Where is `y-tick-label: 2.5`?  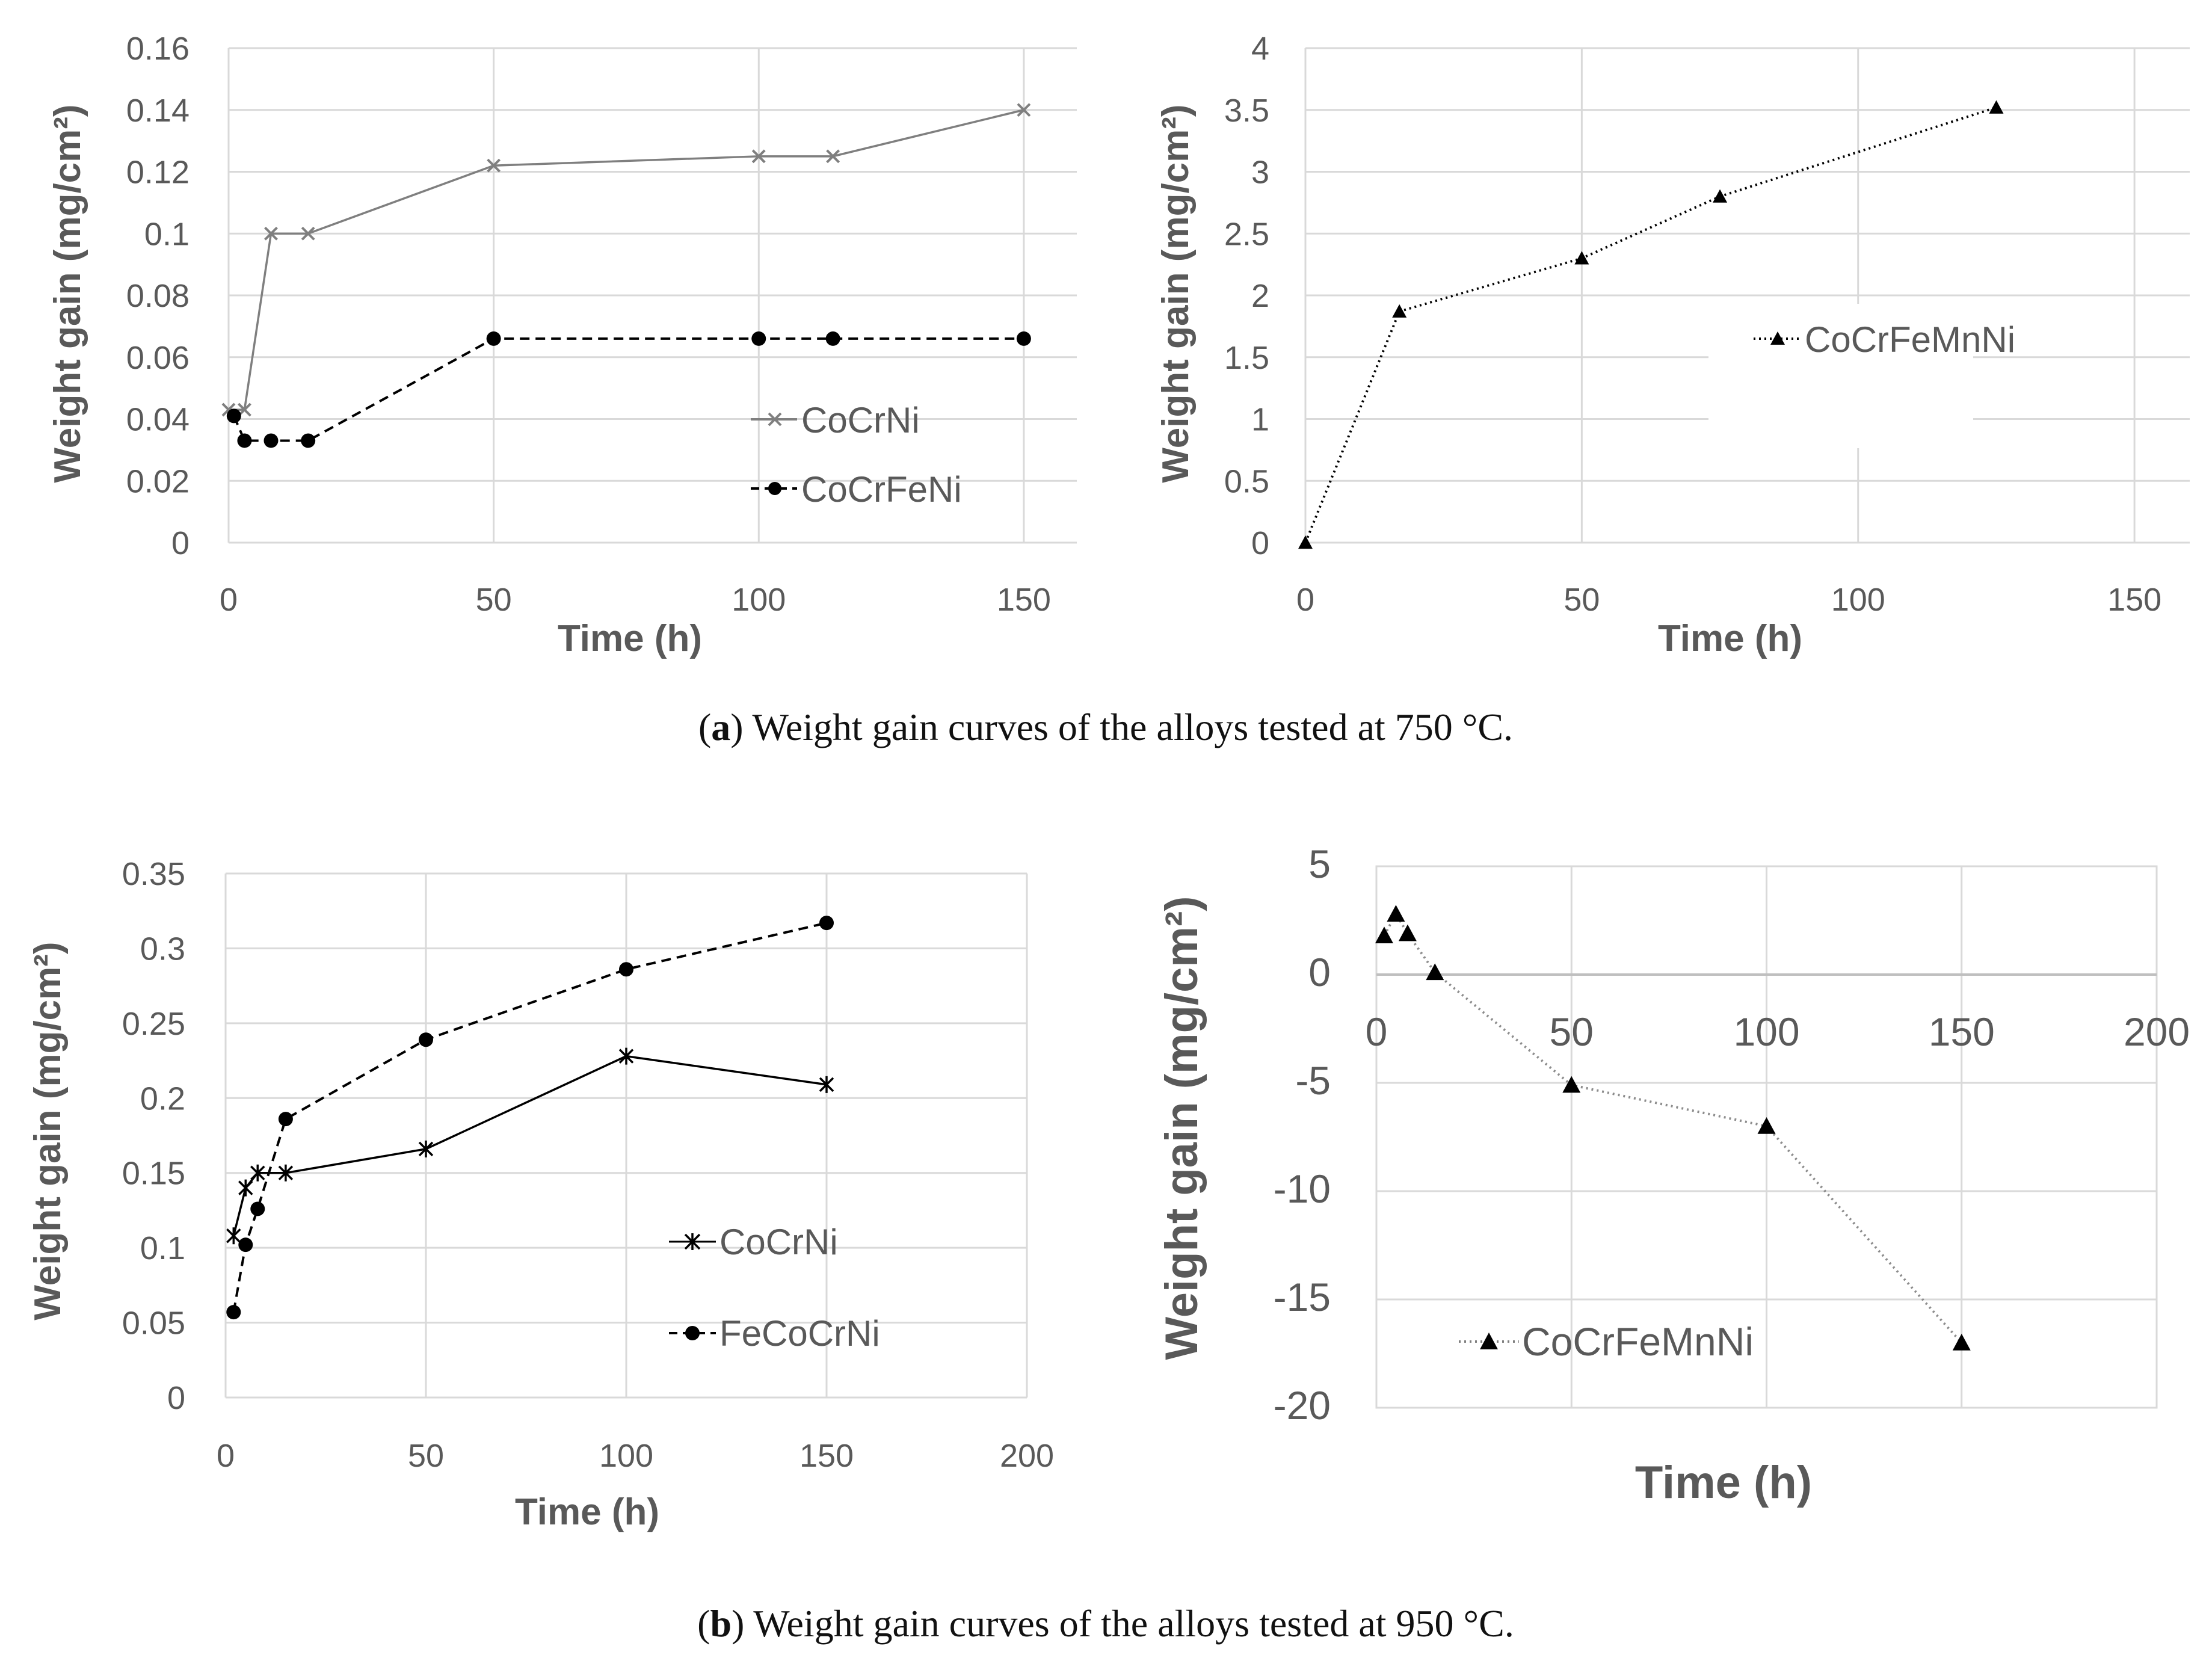
y-tick-label: 2.5 is located at coordinates (1246, 234).